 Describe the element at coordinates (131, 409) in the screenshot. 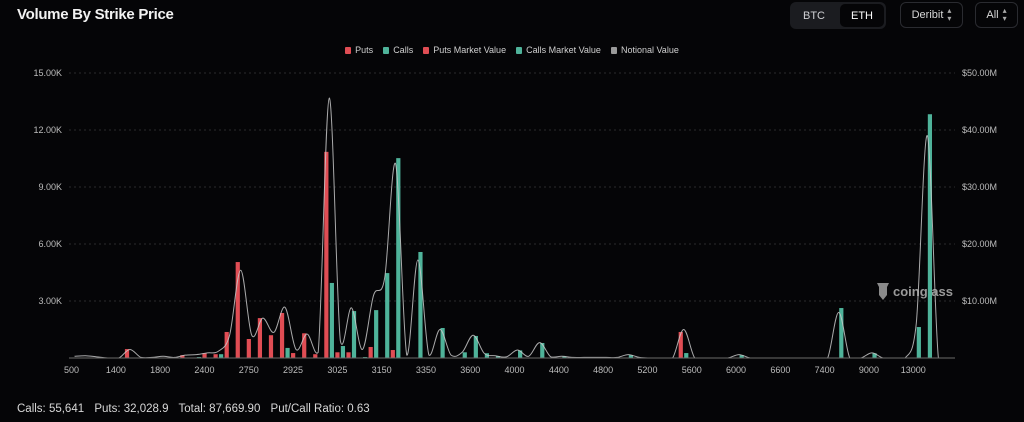

I see `puts-total: Puts: 32,028.9` at that location.